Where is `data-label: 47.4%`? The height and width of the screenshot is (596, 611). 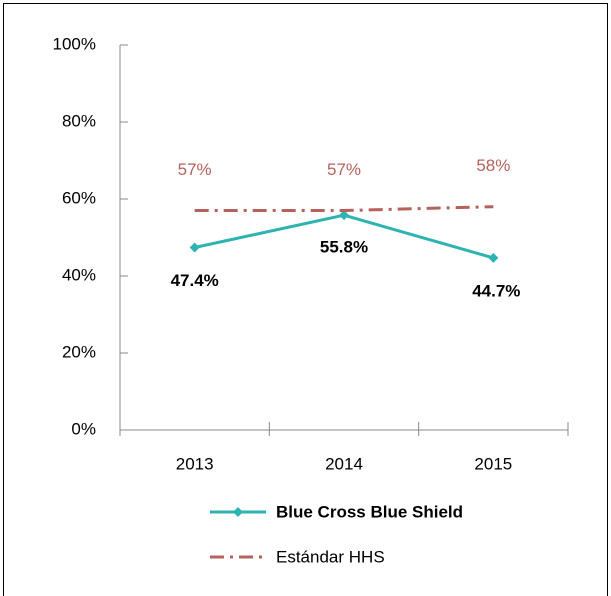
data-label: 47.4% is located at coordinates (195, 280).